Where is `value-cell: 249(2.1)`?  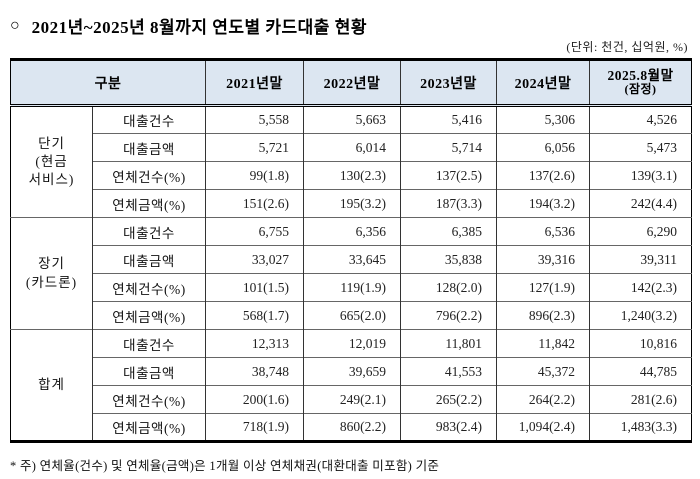
value-cell: 249(2.1) is located at coordinates (352, 399).